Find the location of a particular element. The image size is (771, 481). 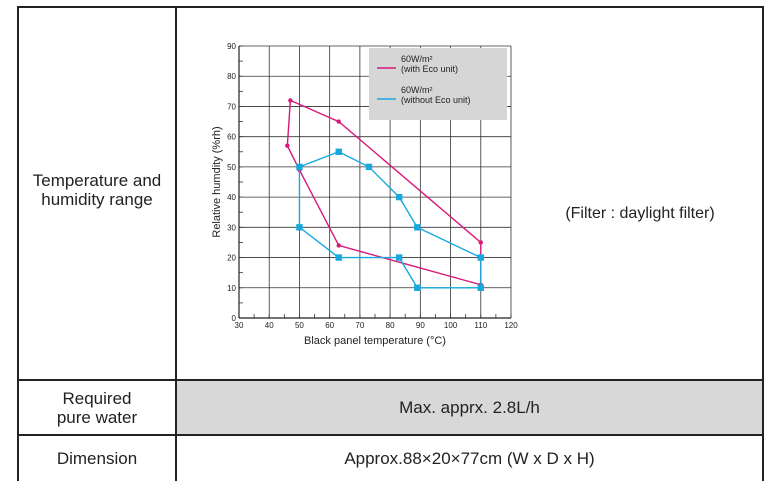

pure-water-label: Required pure water is located at coordinates (97, 407).